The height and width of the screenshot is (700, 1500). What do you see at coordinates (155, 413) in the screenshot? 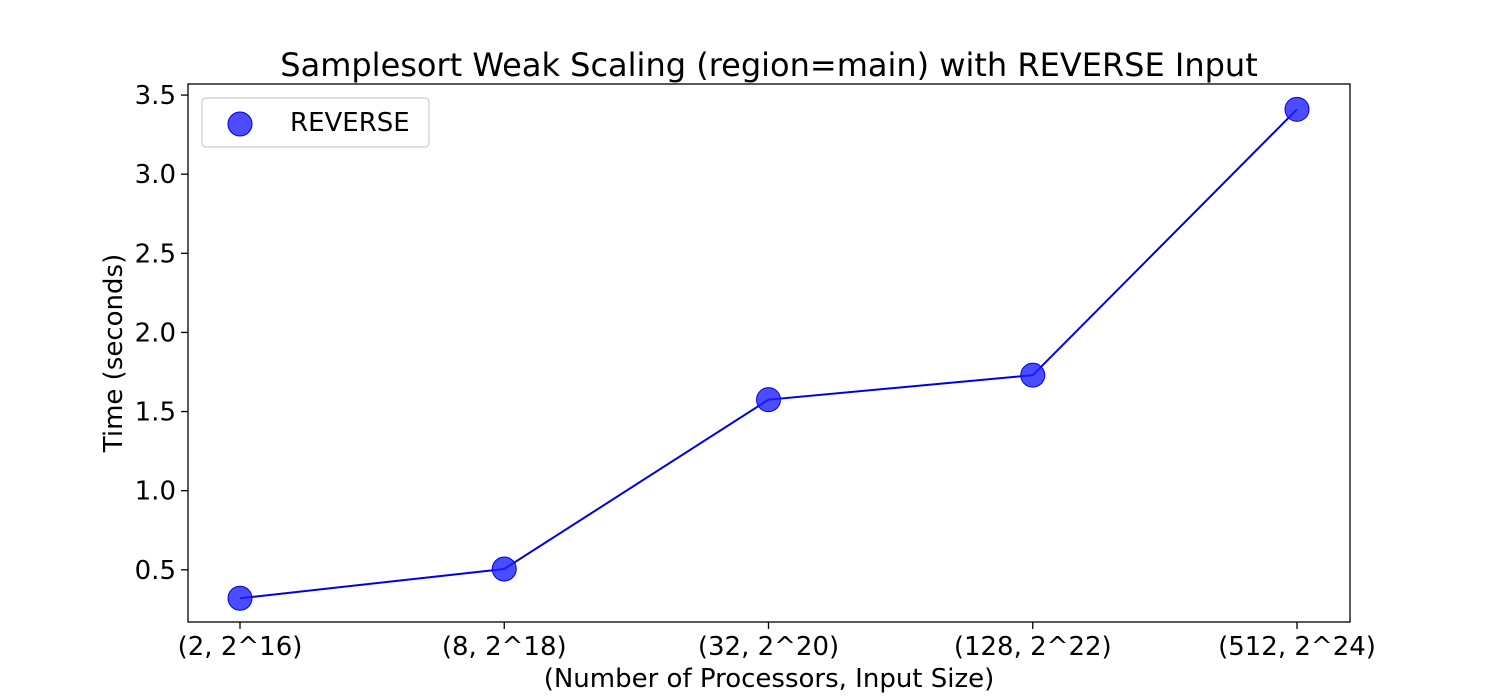
I see `y-tick-label: 1.5` at bounding box center [155, 413].